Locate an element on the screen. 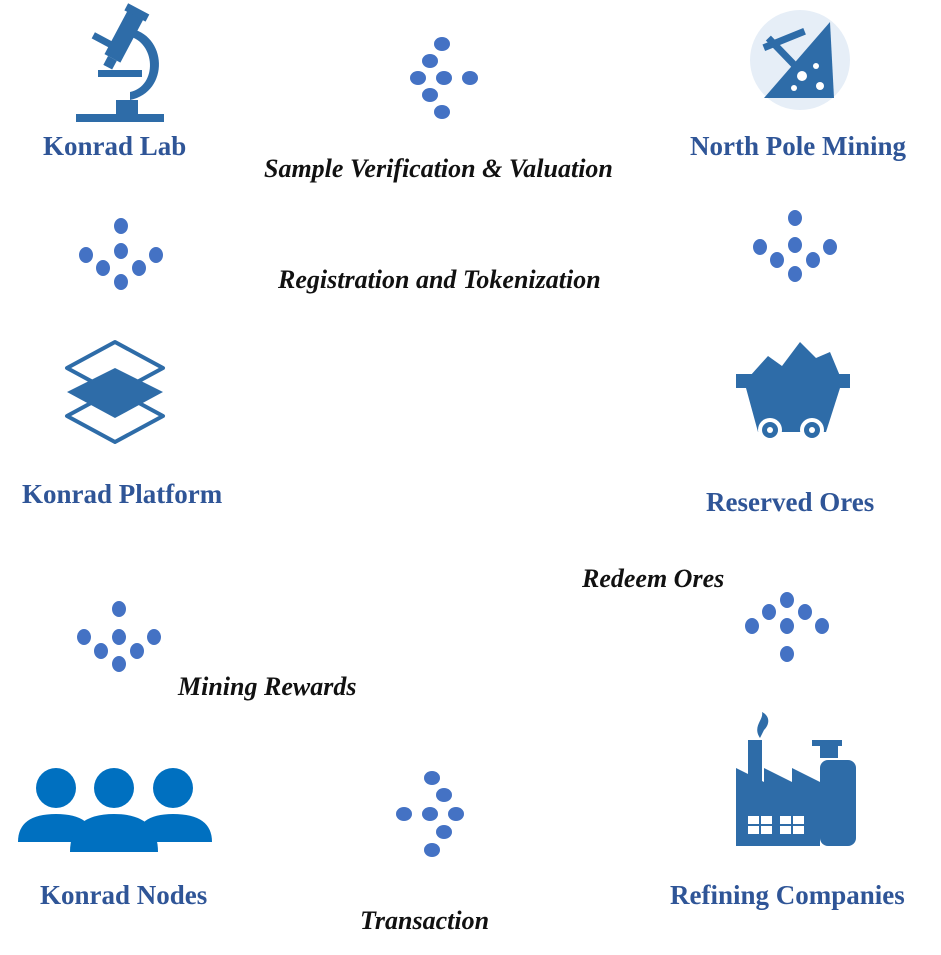 The image size is (941, 955). node-label-konrad-lab: Konrad Lab is located at coordinates (115, 146).